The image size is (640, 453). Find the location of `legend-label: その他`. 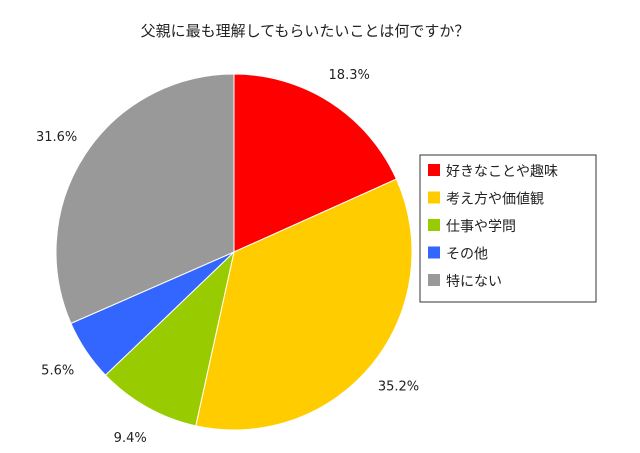

legend-label: その他 is located at coordinates (467, 255).